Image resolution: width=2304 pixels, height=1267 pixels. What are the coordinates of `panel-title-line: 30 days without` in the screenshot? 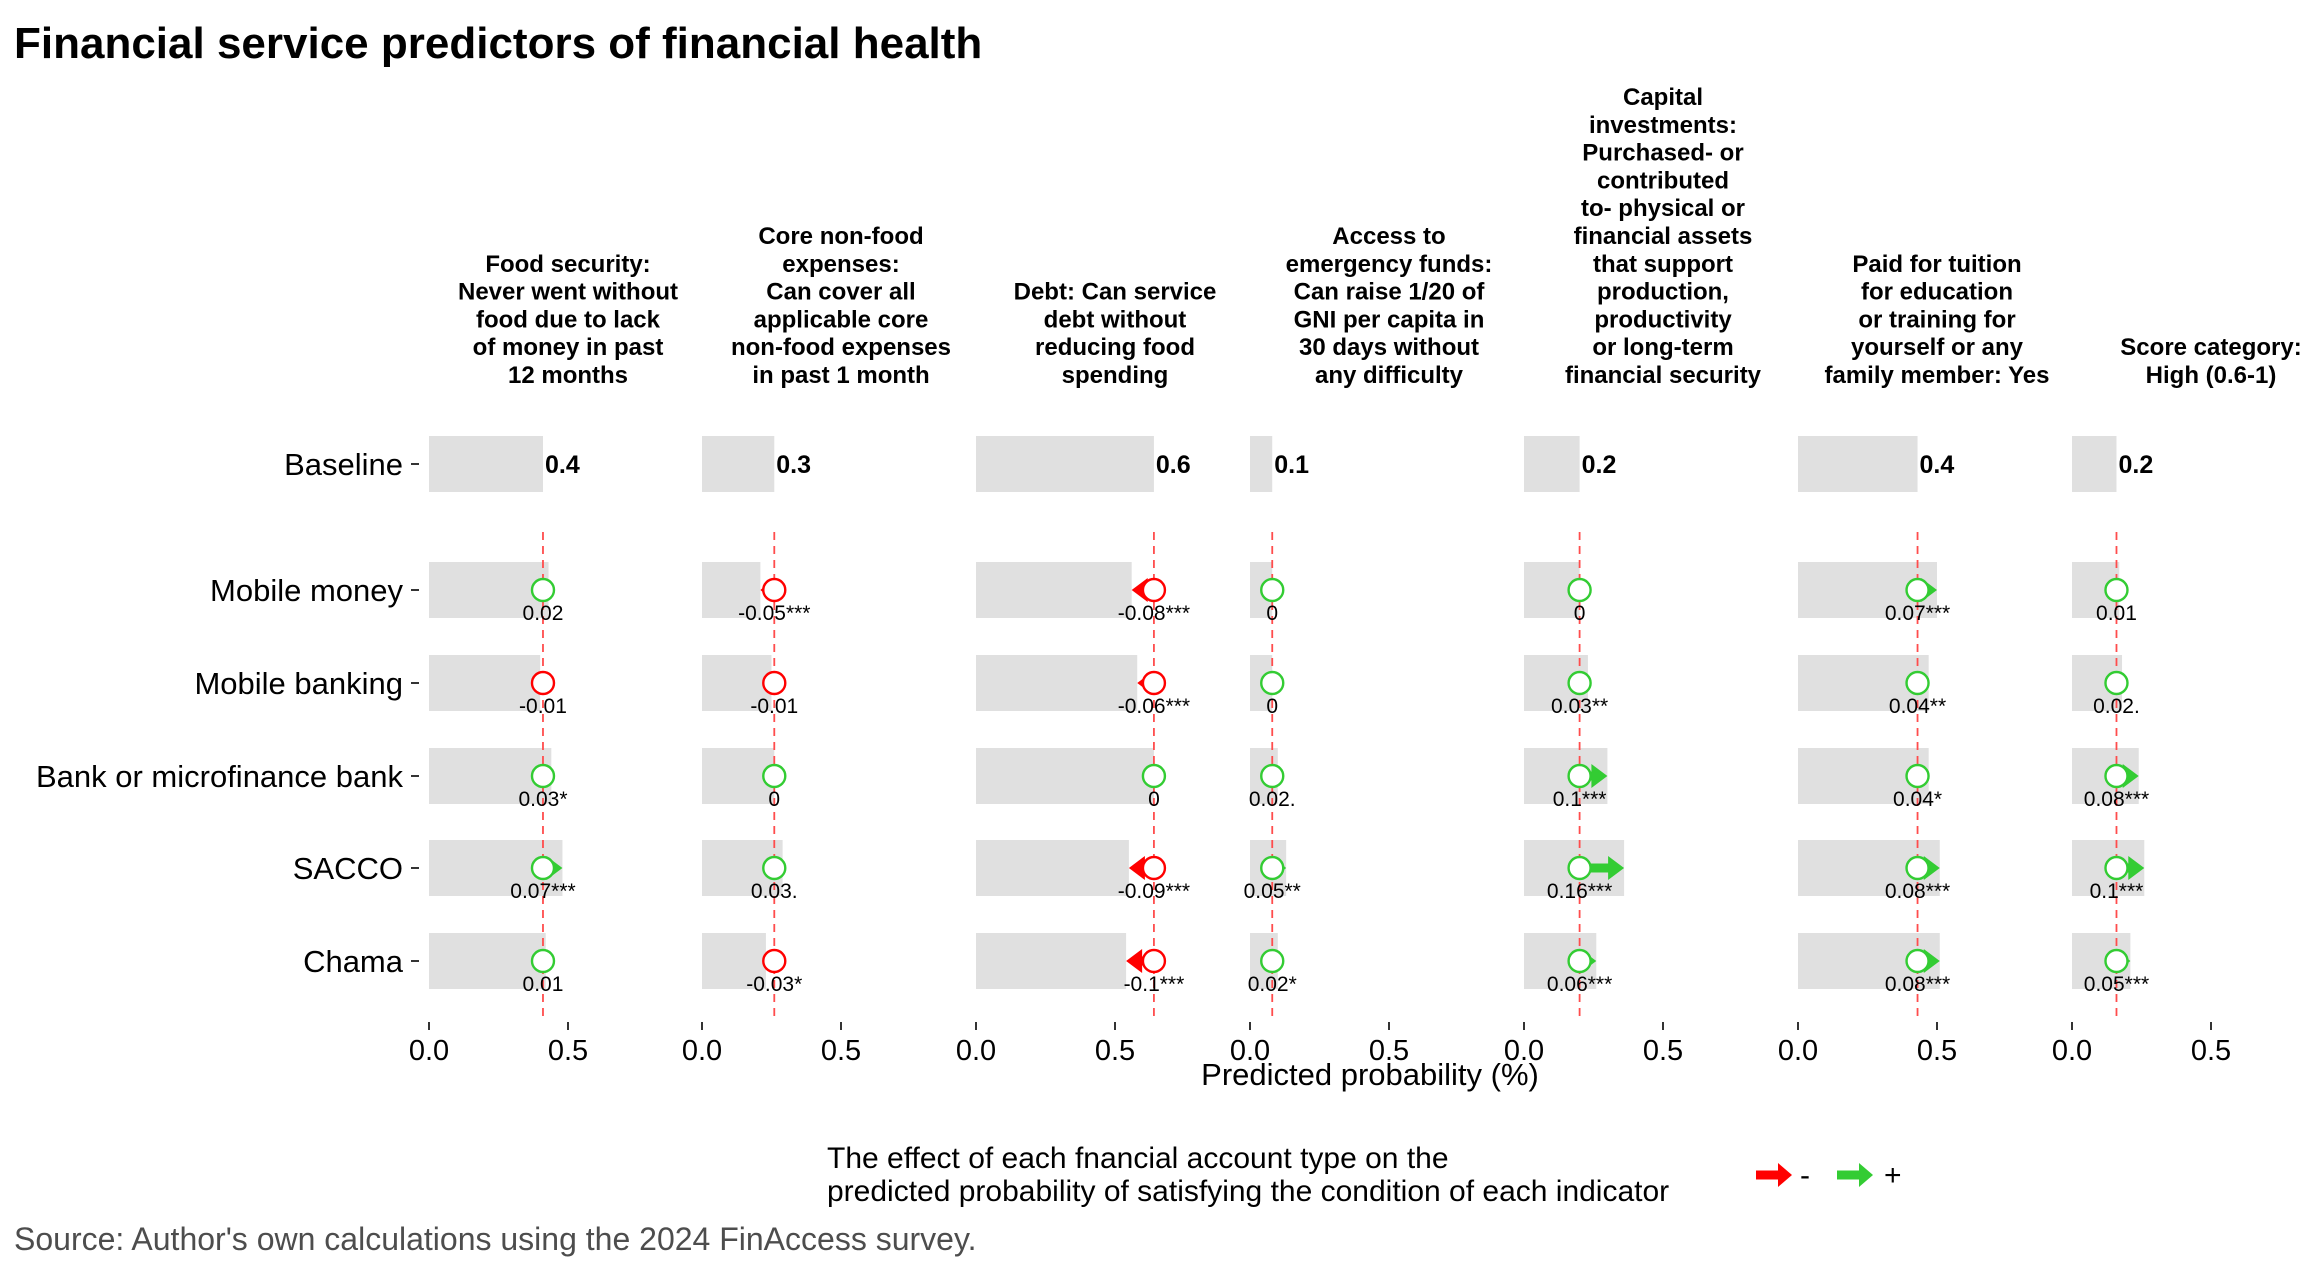 It's located at (1389, 347).